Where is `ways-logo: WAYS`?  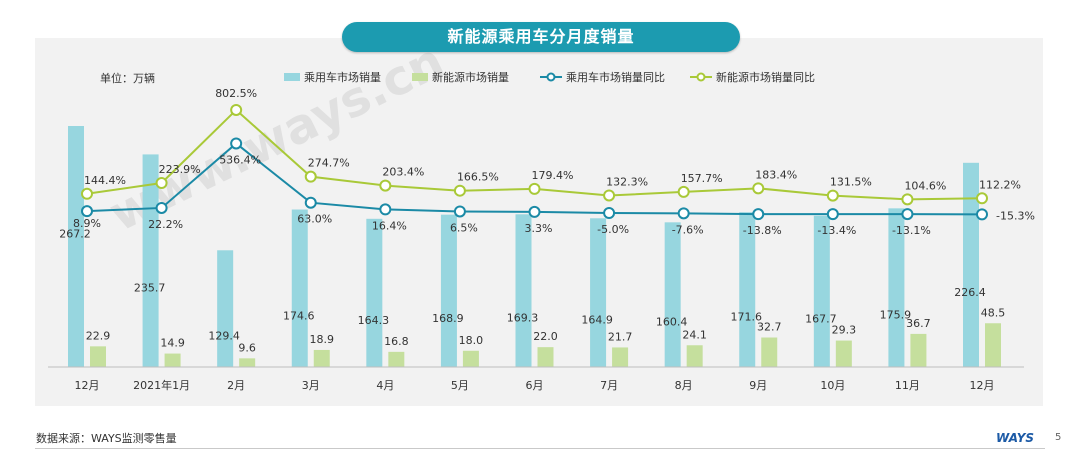
ways-logo: WAYS is located at coordinates (1015, 438).